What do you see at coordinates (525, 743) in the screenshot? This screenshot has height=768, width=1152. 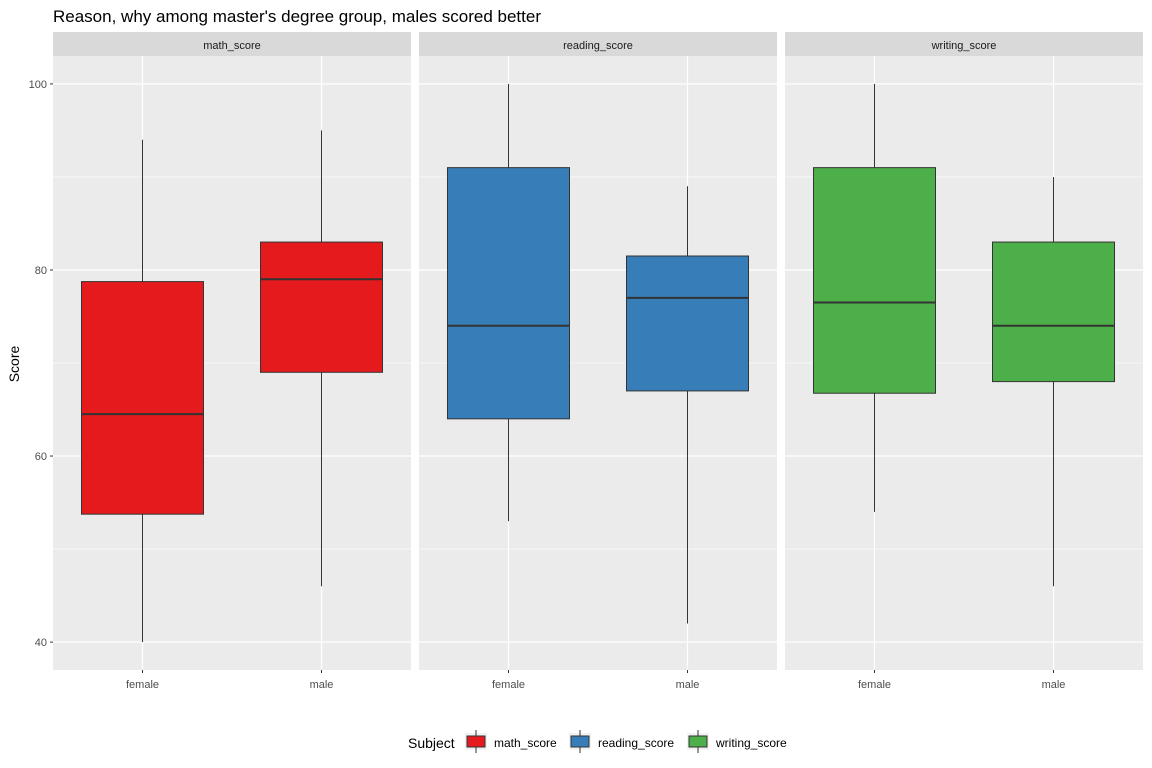 I see `legend-label: math_score` at bounding box center [525, 743].